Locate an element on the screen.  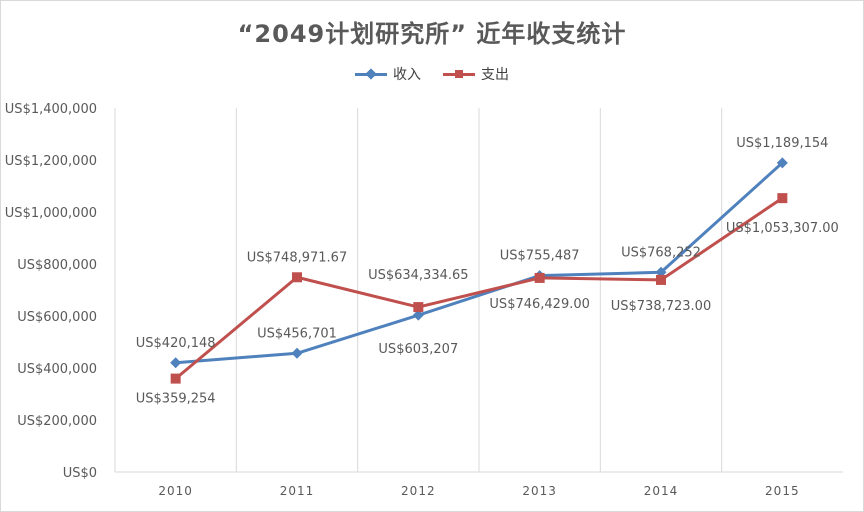
y-tick-label: US$1,200,000 is located at coordinates (51, 161).